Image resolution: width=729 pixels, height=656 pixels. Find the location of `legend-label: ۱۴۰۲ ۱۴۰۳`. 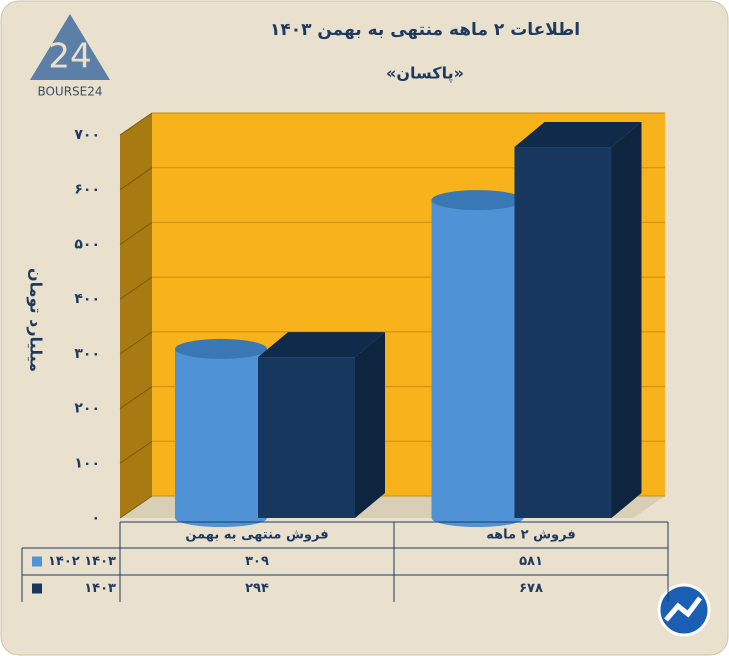

legend-label: ۱۴۰۲ ۱۴۰۳ is located at coordinates (82, 561).